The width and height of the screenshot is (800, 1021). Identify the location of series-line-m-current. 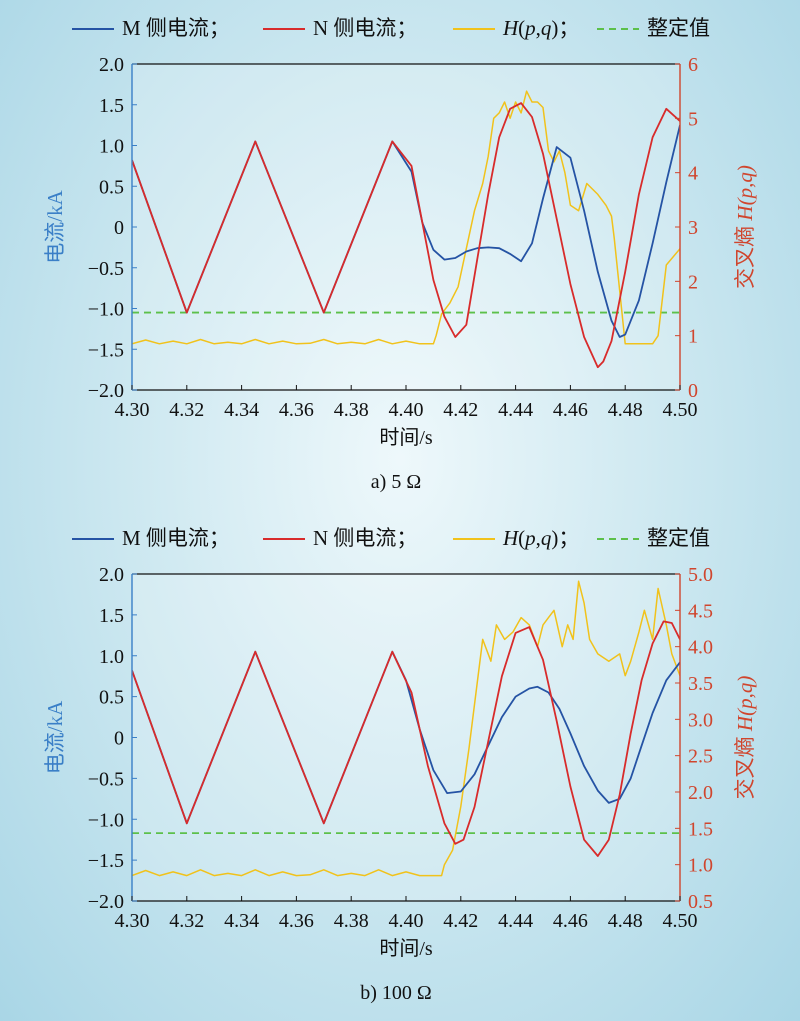
(406, 231).